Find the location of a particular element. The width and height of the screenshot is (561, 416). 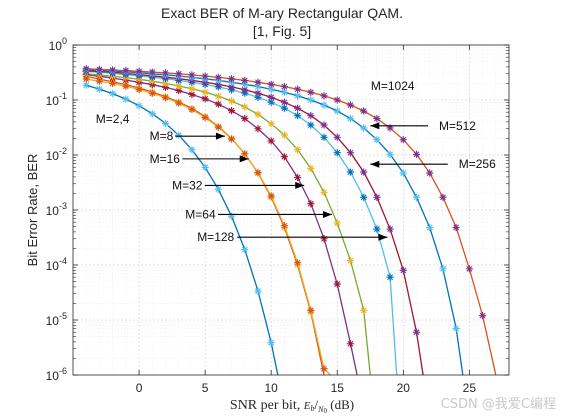

watermark: CSDN @我爱C编程 is located at coordinates (498, 404).